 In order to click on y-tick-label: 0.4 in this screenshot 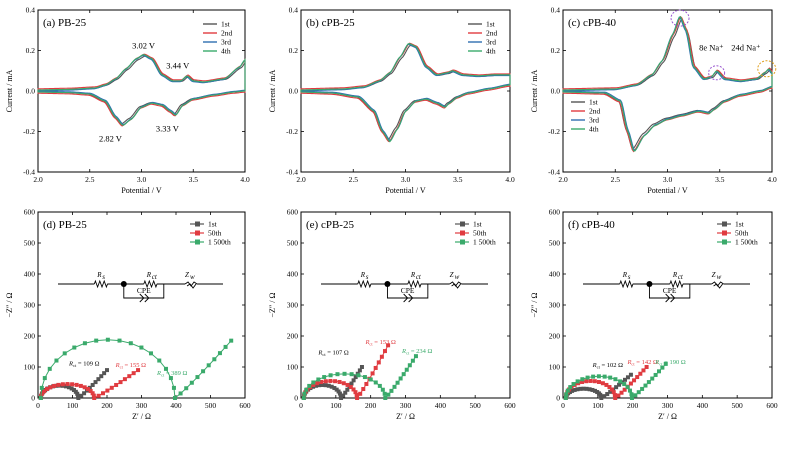, I will do `click(556, 10)`.